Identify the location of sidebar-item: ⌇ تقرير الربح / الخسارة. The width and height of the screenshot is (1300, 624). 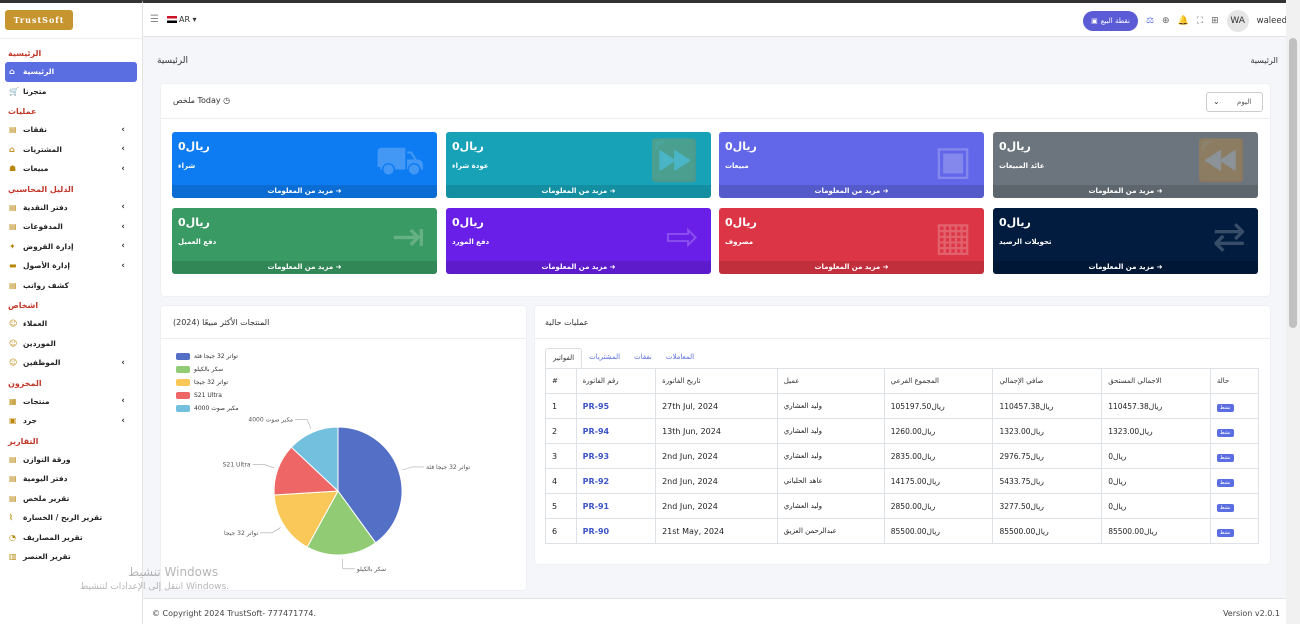
(71, 518).